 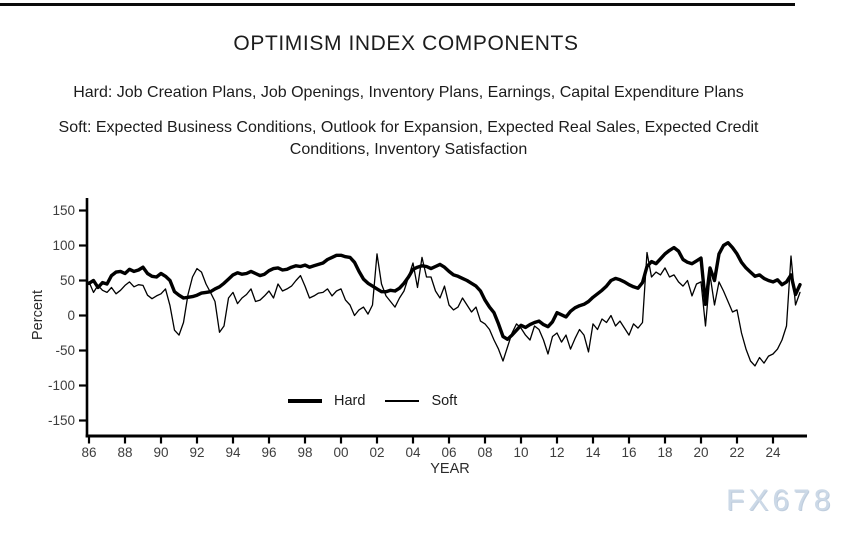 What do you see at coordinates (340, 452) in the screenshot?
I see `svg-text: 00` at bounding box center [340, 452].